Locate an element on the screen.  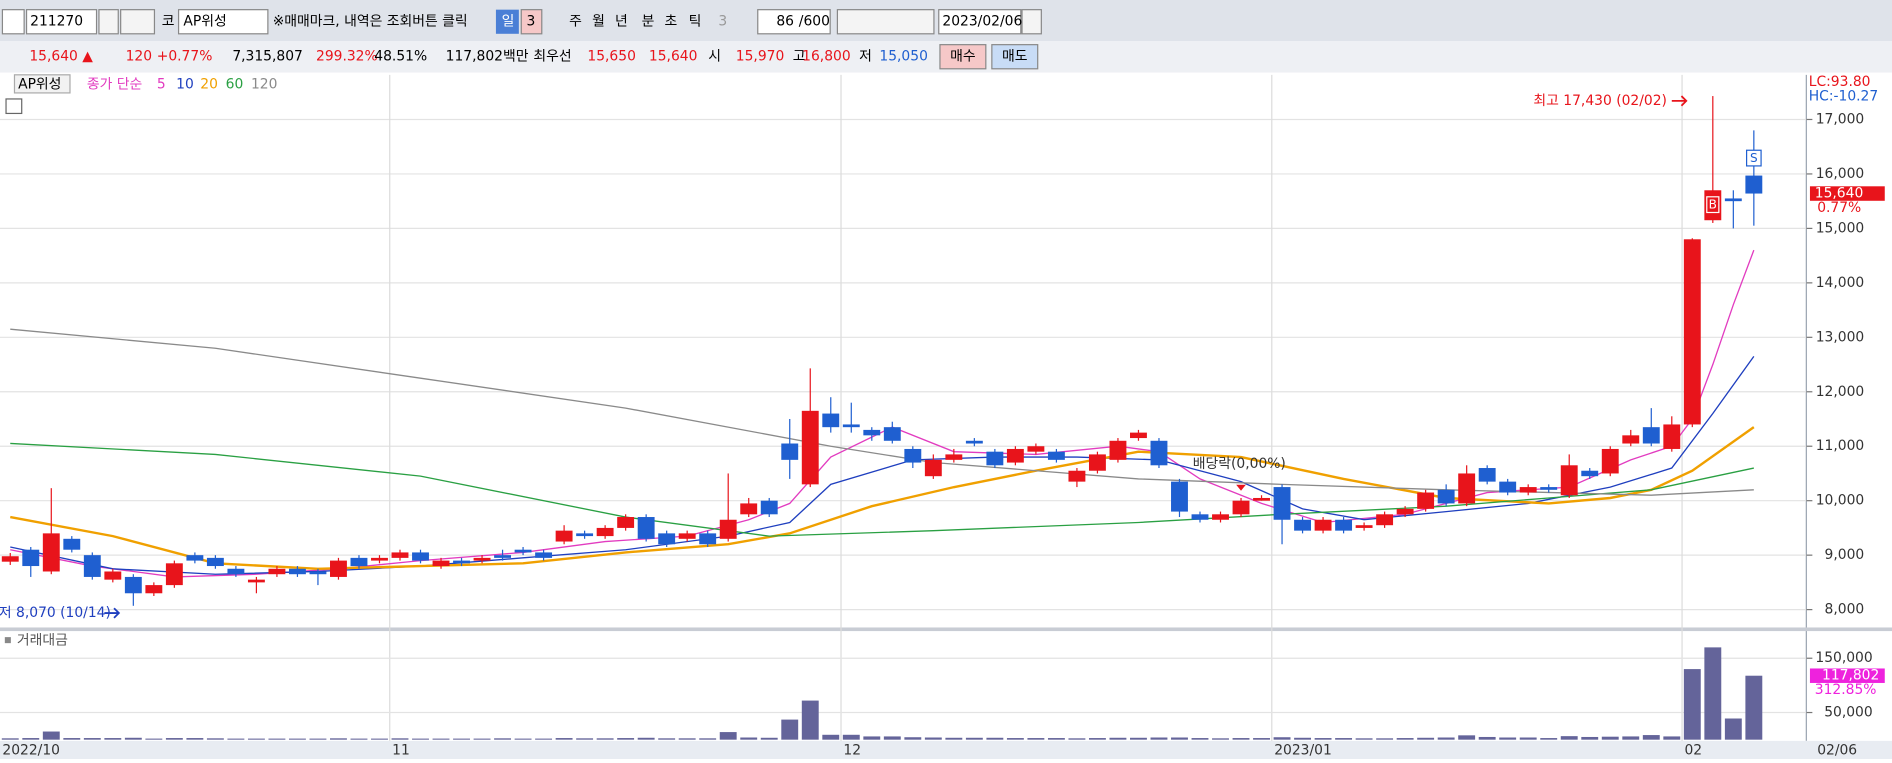
search-button is located at coordinates (108, 22).